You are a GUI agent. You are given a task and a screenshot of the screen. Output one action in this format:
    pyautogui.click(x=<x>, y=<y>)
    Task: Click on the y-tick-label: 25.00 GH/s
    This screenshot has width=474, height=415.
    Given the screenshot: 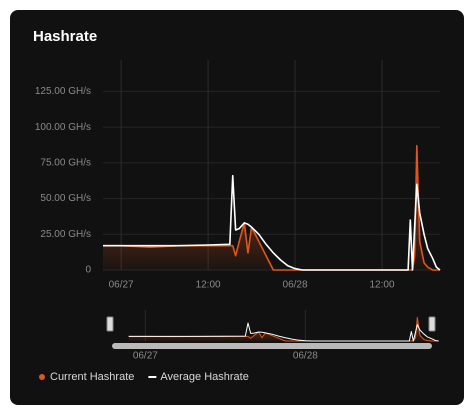 What is the action you would take?
    pyautogui.click(x=65, y=234)
    